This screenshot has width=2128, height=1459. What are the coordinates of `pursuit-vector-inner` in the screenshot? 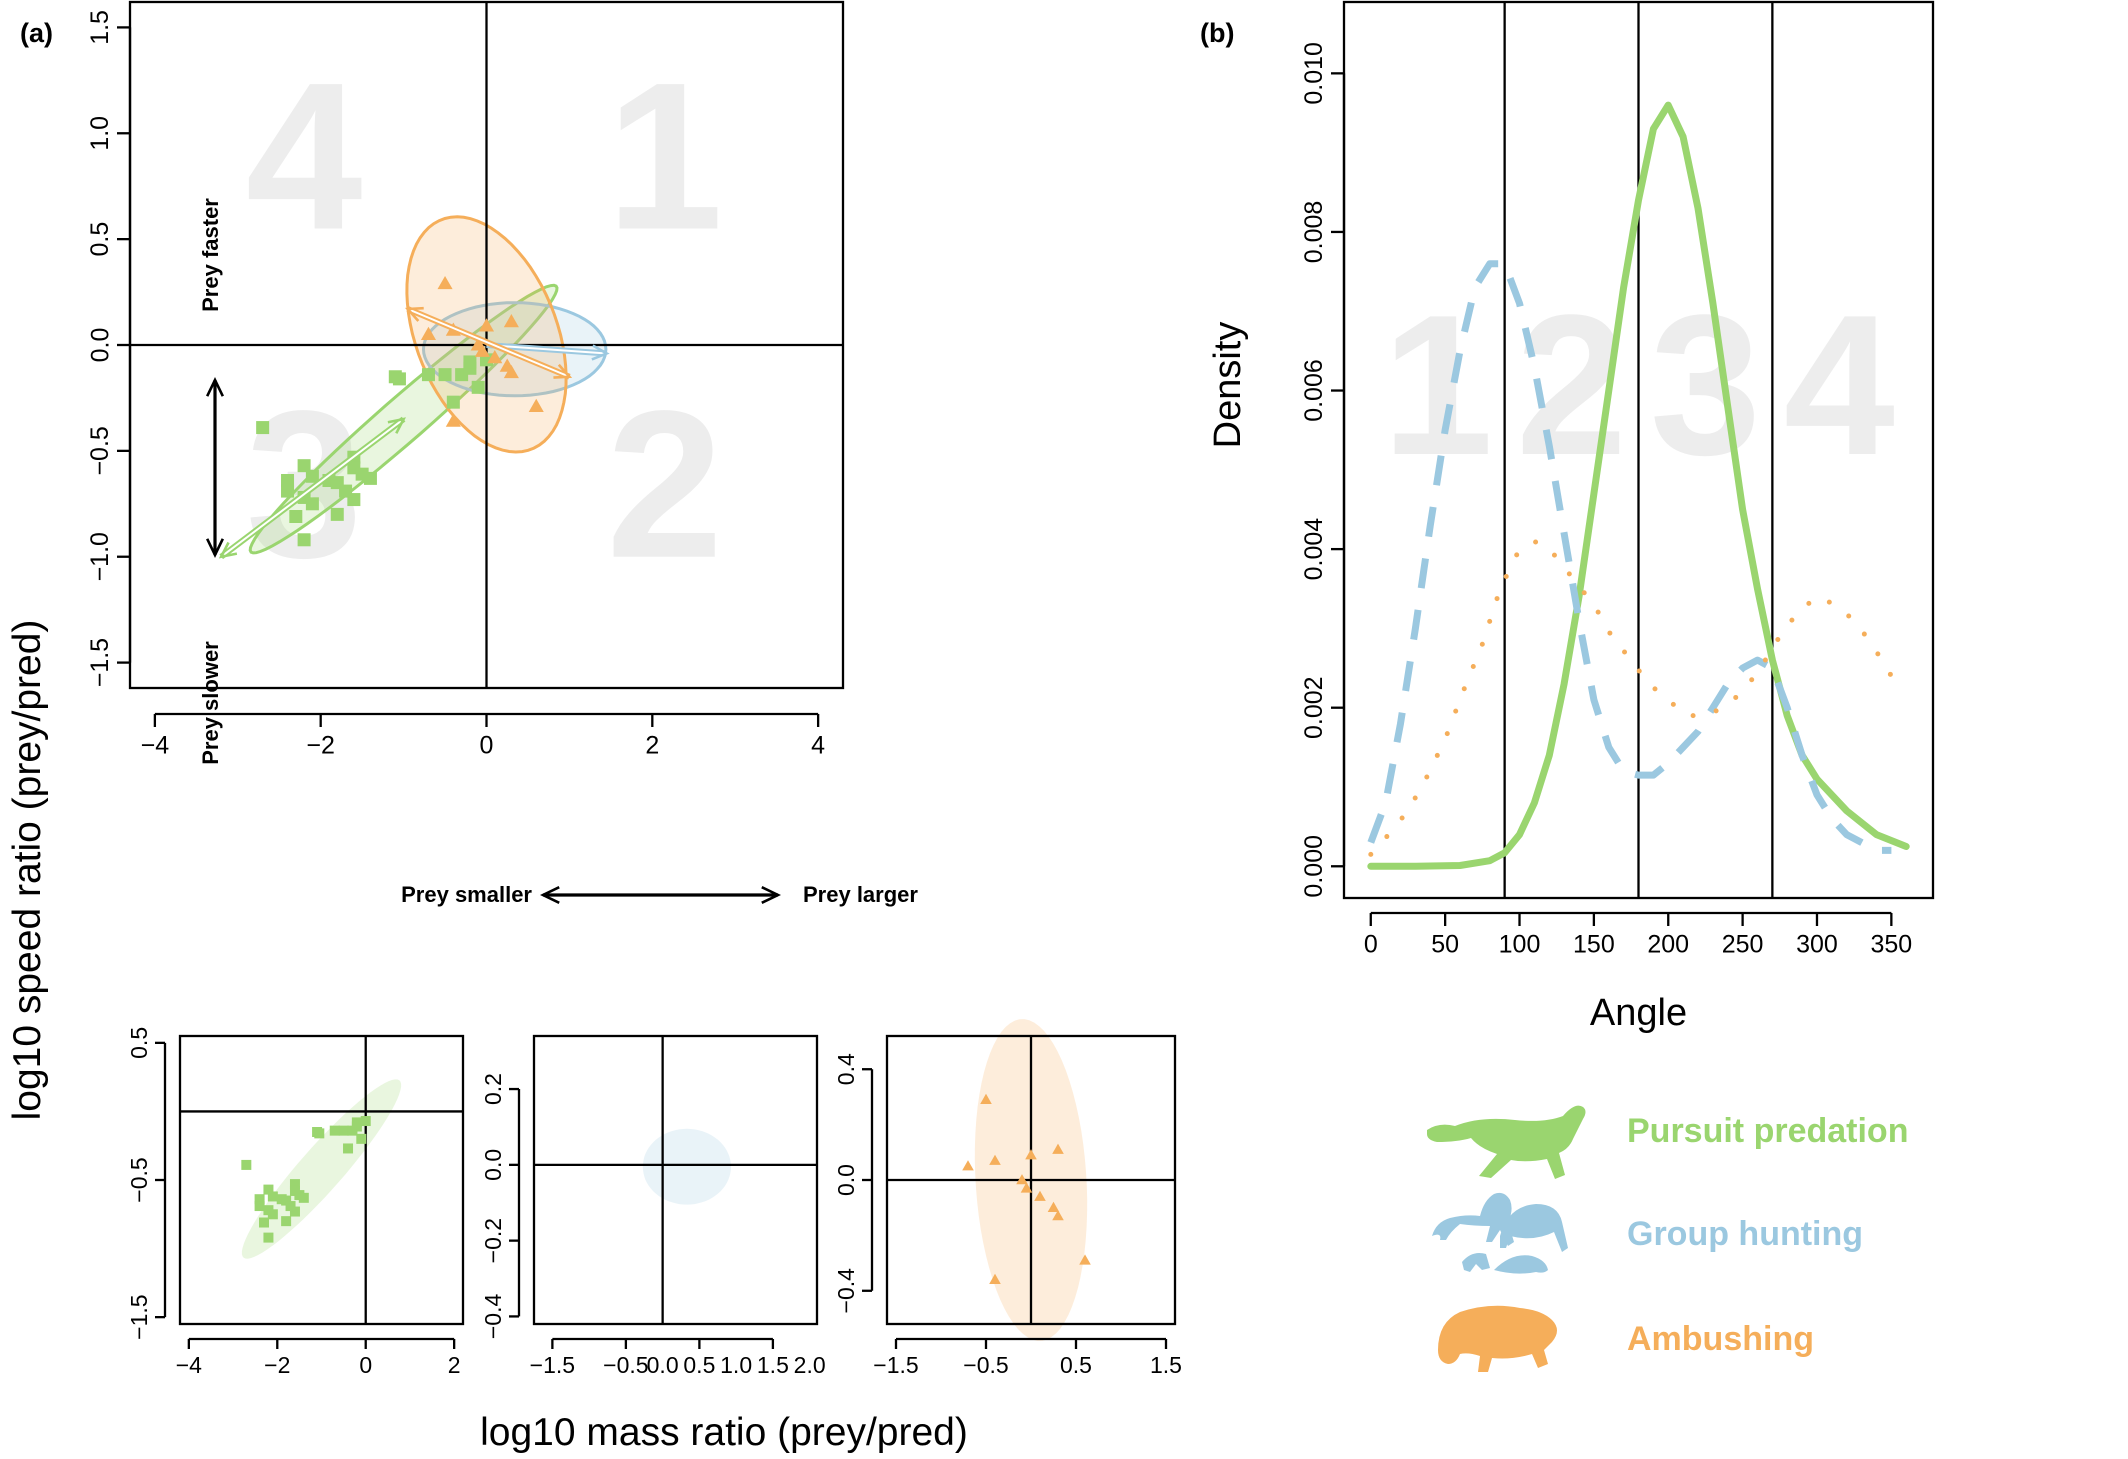 It's located at (312, 488).